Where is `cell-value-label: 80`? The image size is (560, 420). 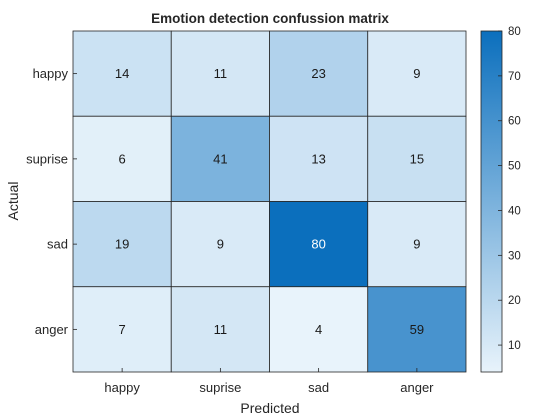
cell-value-label: 80 is located at coordinates (318, 244).